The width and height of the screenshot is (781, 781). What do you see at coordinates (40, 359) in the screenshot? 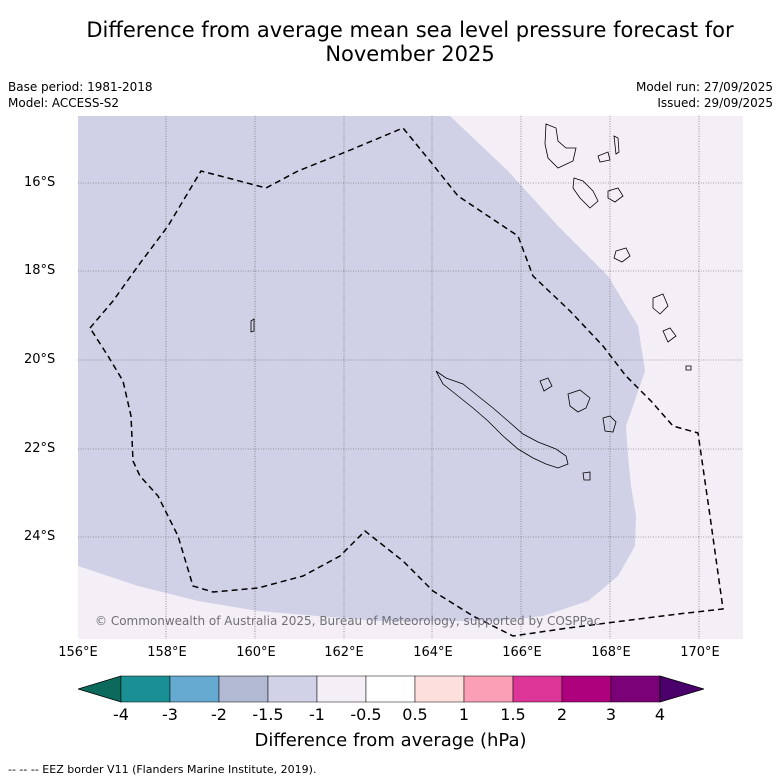
I see `lat-label-20s: 20°S` at bounding box center [40, 359].